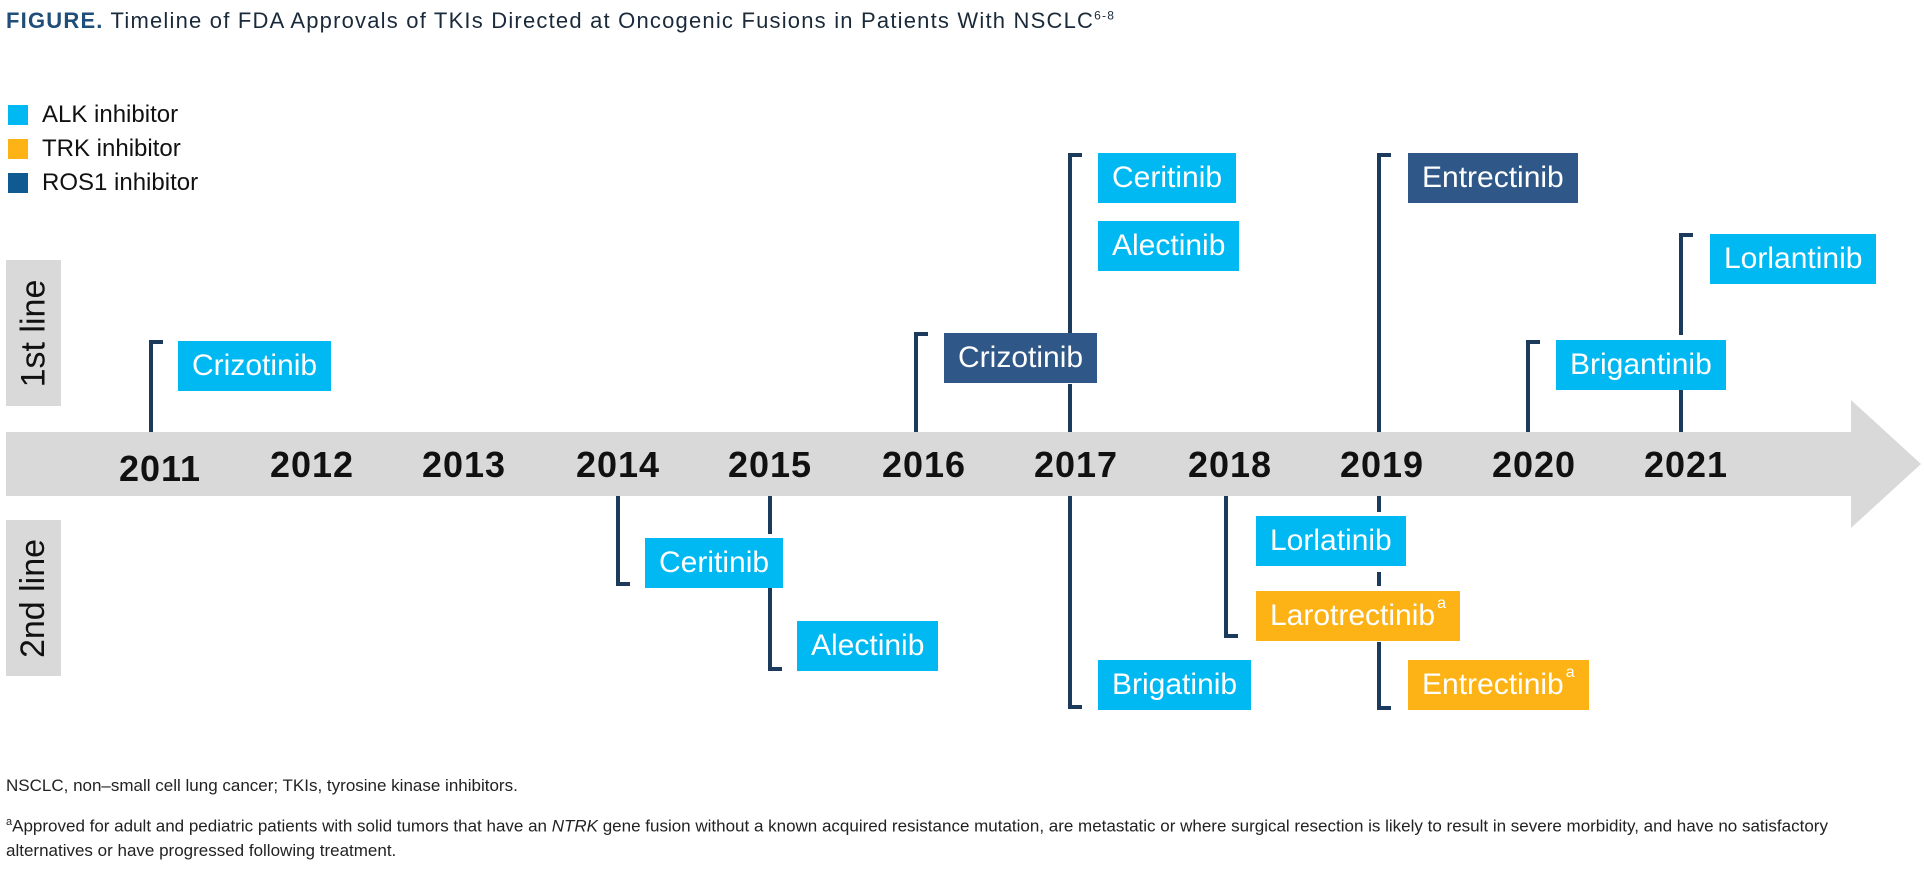  Describe the element at coordinates (1493, 178) in the screenshot. I see `drug-entrectinib-2019-first: Entrectinib` at that location.